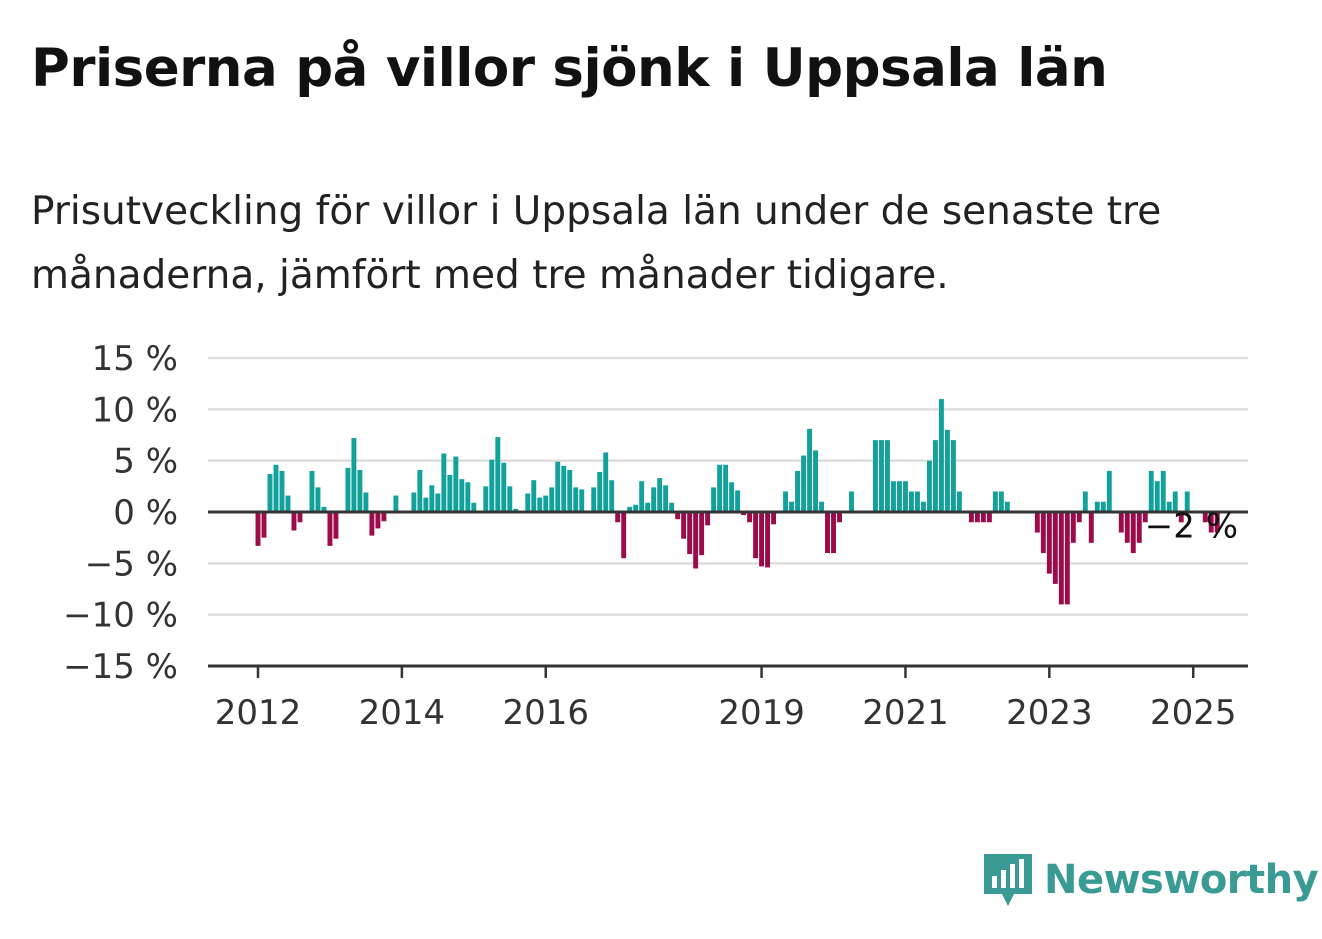 The height and width of the screenshot is (939, 1322). Describe the element at coordinates (1193, 713) in the screenshot. I see `x-tick-label: 2025` at that location.